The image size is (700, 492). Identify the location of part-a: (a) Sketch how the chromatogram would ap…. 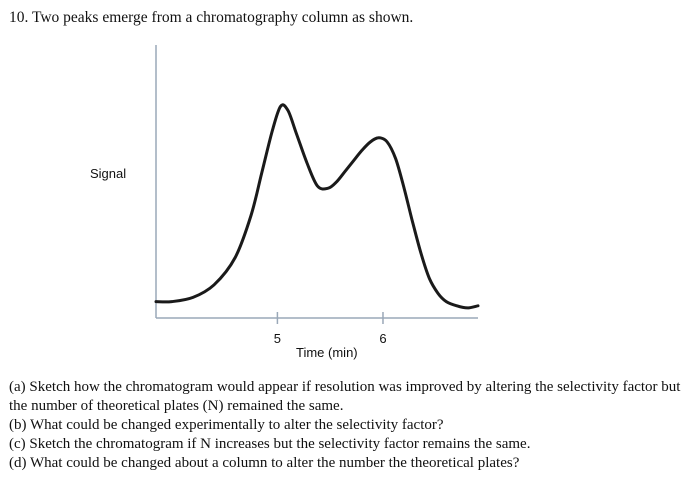
(345, 396).